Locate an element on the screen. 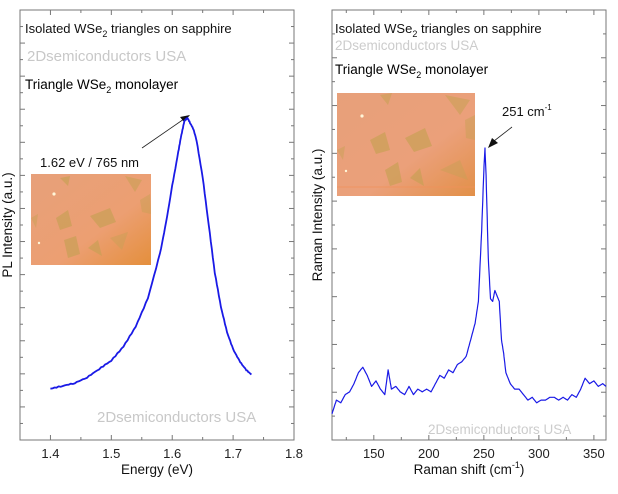 This screenshot has width=618, height=494. pl-x-axis-label: Energy (eV) is located at coordinates (157, 469).